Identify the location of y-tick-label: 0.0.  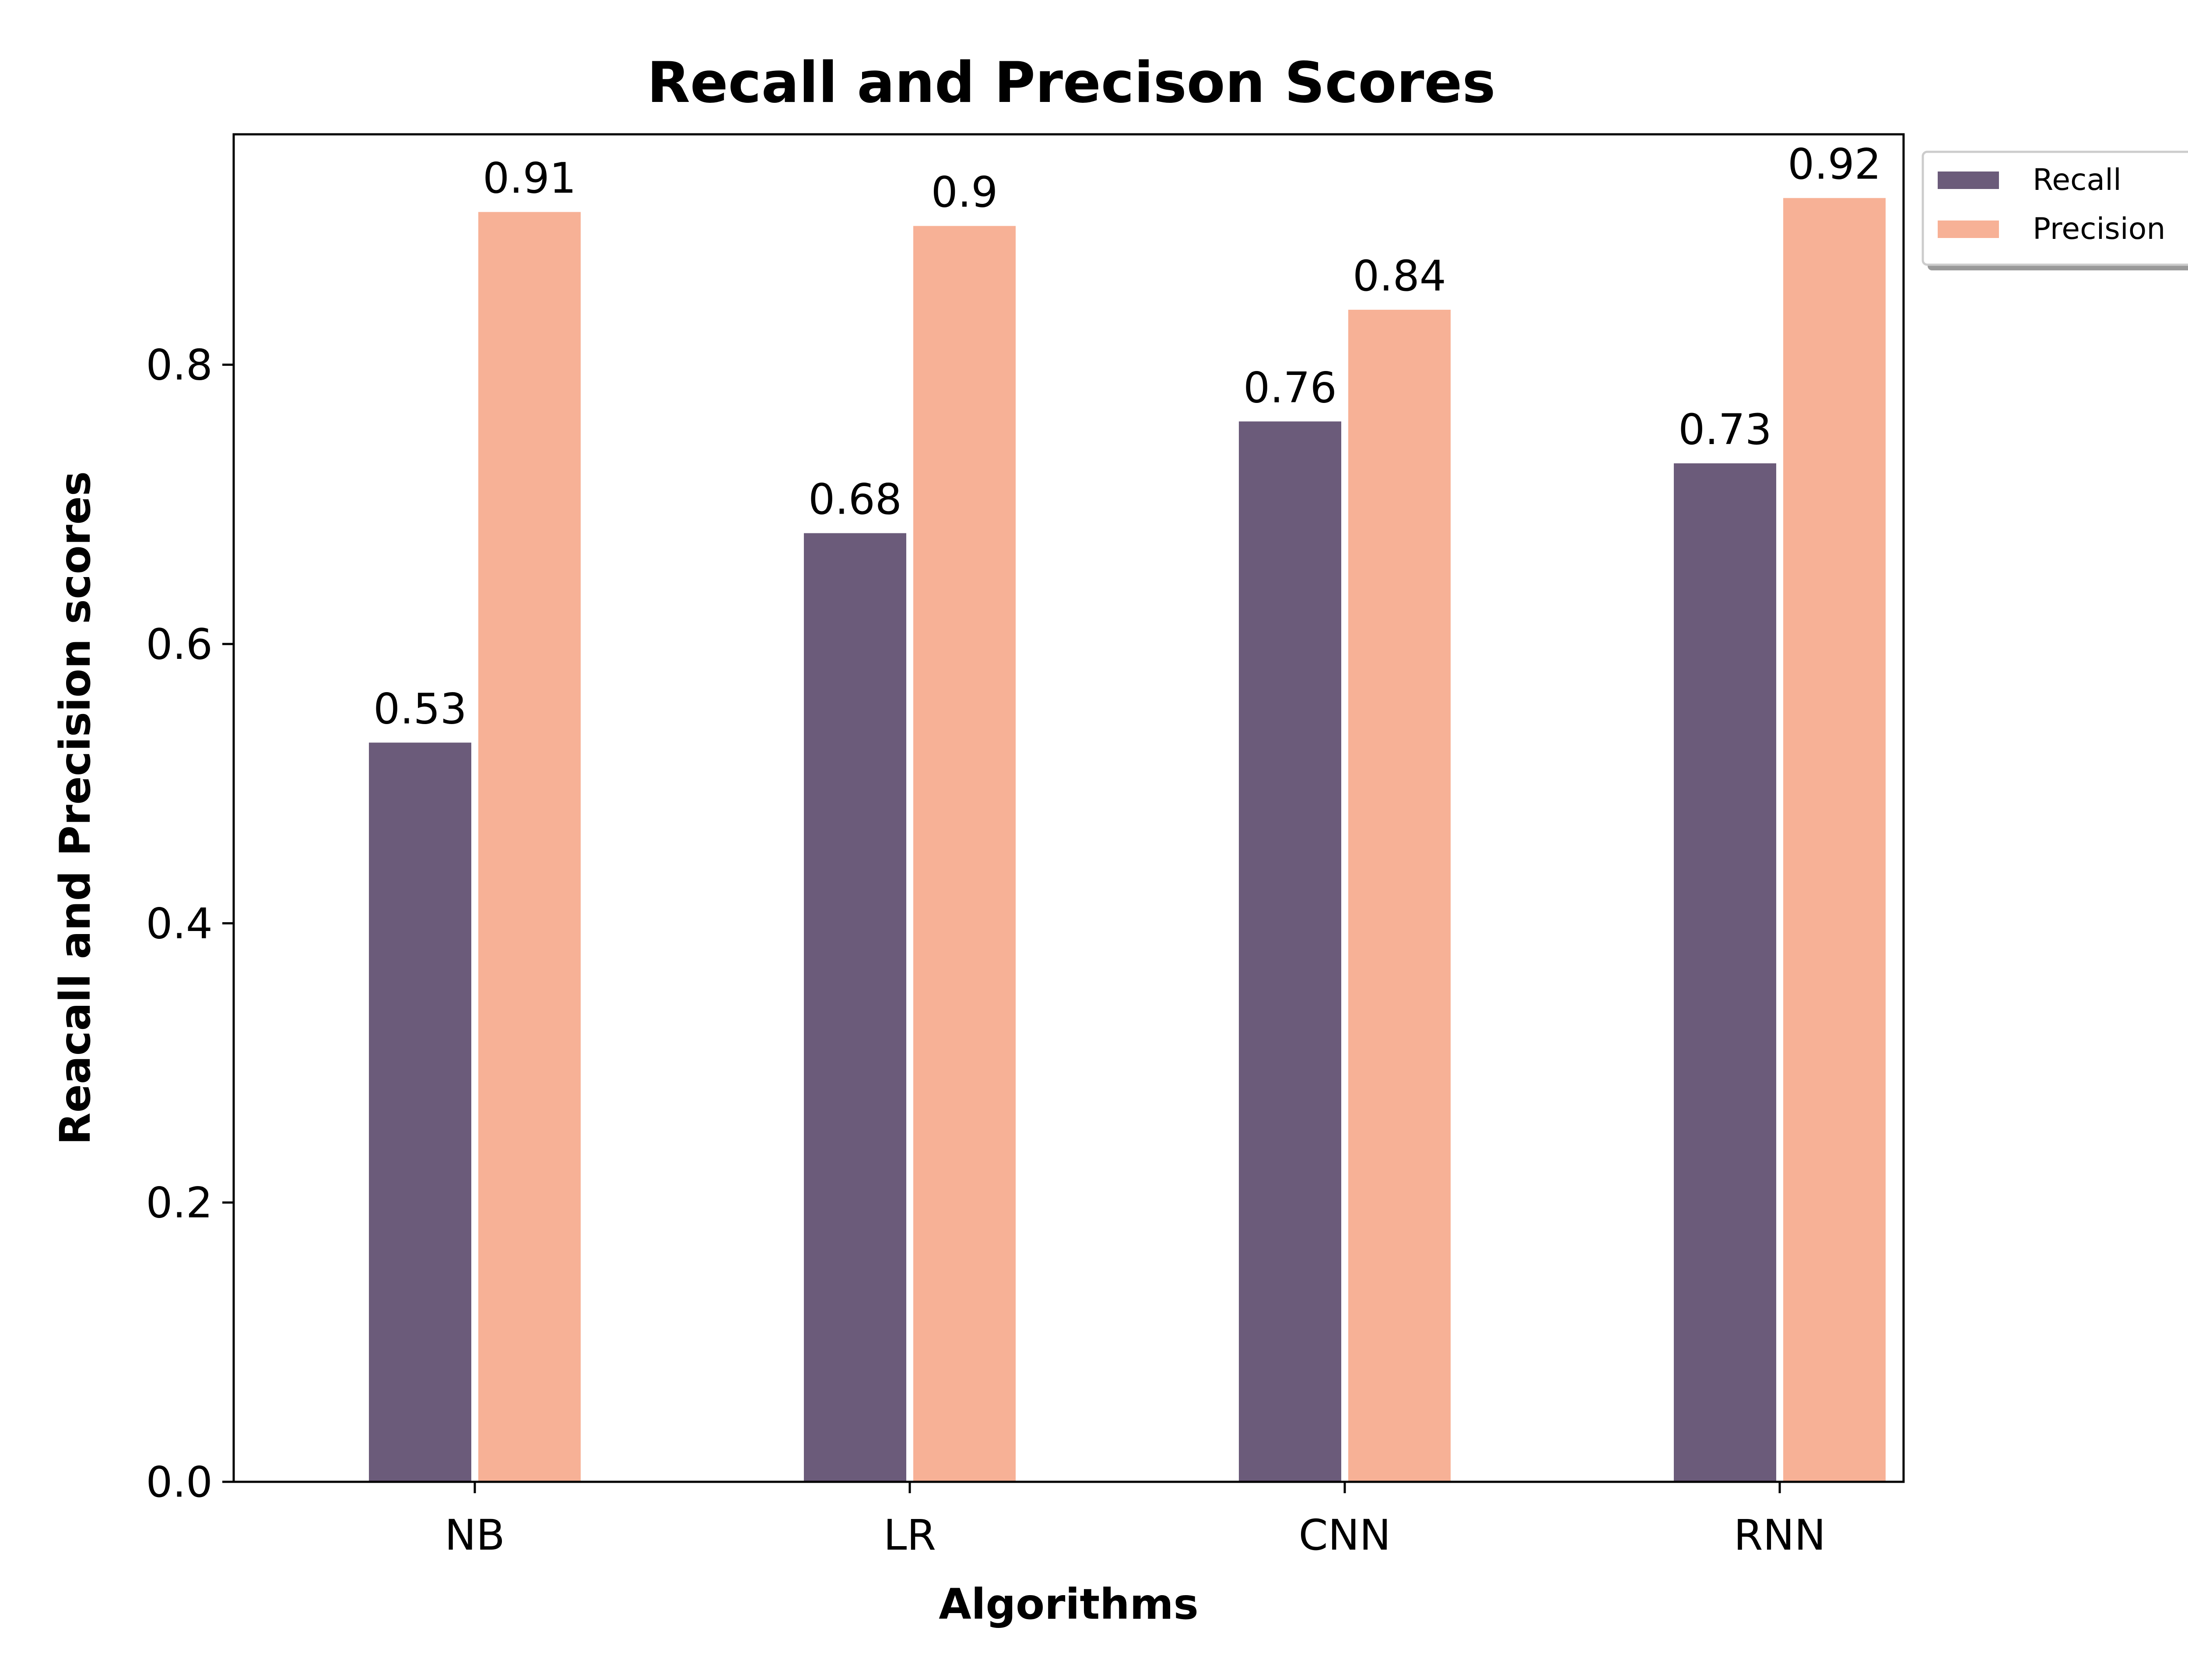
(179, 1482).